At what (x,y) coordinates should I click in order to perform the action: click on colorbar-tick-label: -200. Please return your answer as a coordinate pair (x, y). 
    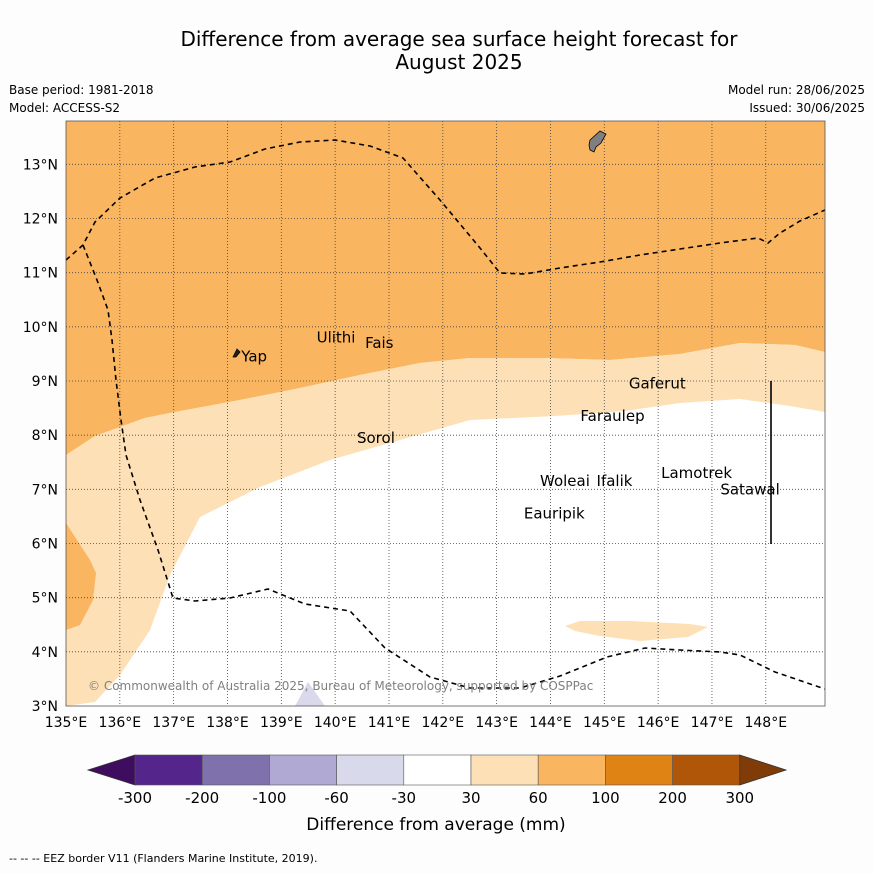
    Looking at the image, I should click on (202, 798).